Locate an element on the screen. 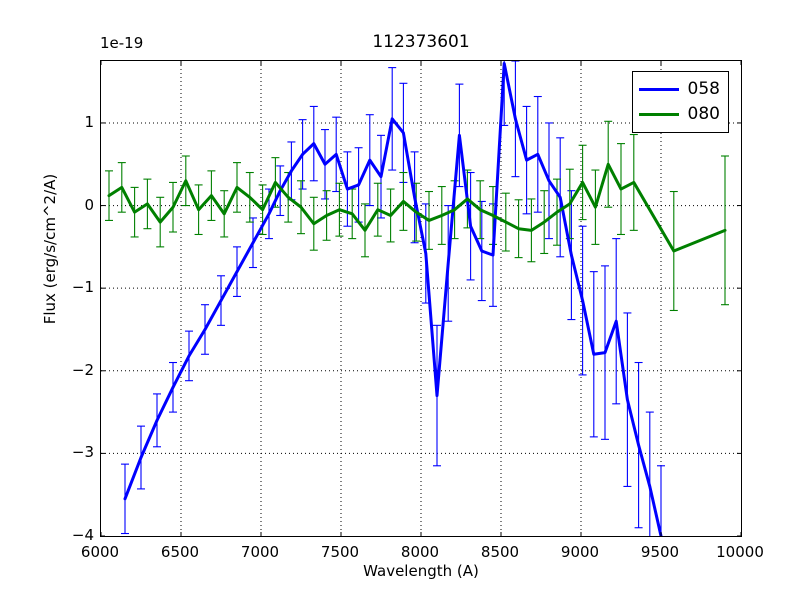 The height and width of the screenshot is (600, 800). x-tick-label: 8000 is located at coordinates (420, 552).